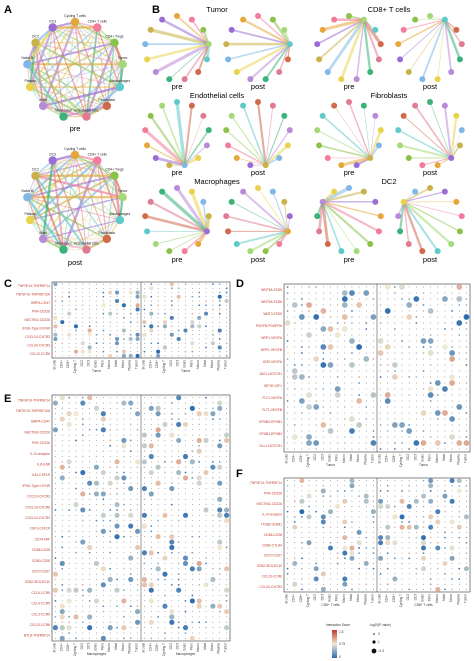 The image size is (474, 661). I want to click on row-label: CXCL10-CXCR3, so click(37, 337).